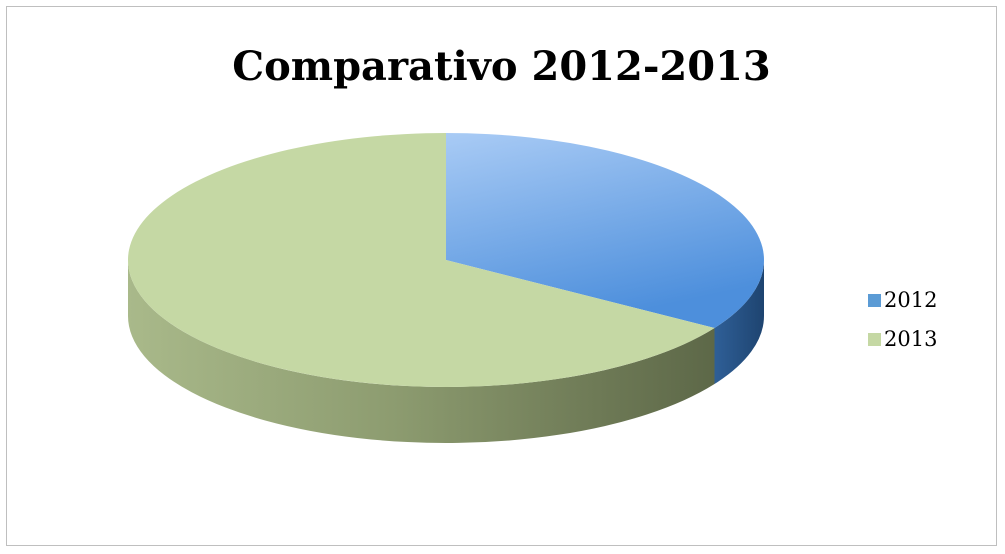 The width and height of the screenshot is (1005, 554). What do you see at coordinates (874, 300) in the screenshot?
I see `legend-swatch-2012` at bounding box center [874, 300].